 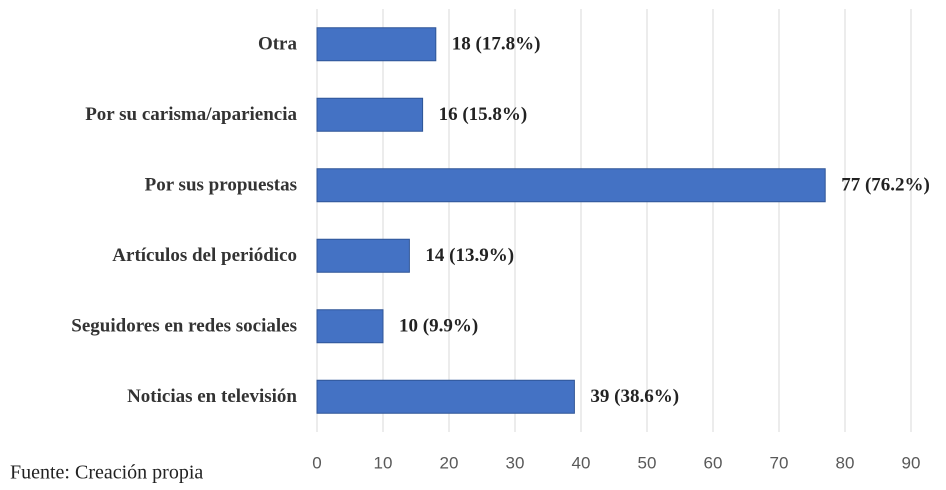 I want to click on y-tick-label: Seguidores en redes sociales, so click(x=184, y=326).